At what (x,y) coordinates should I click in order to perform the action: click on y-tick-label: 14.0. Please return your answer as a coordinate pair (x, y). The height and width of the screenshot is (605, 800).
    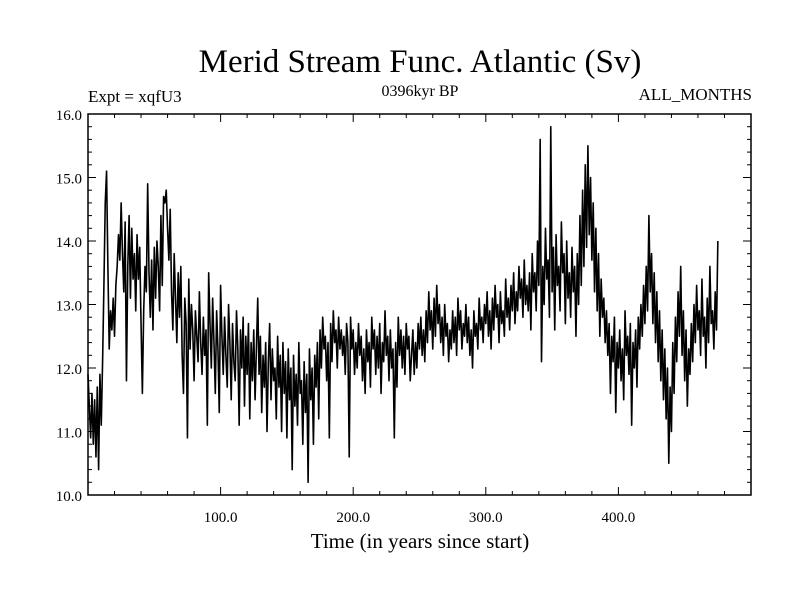
    Looking at the image, I should click on (69, 243).